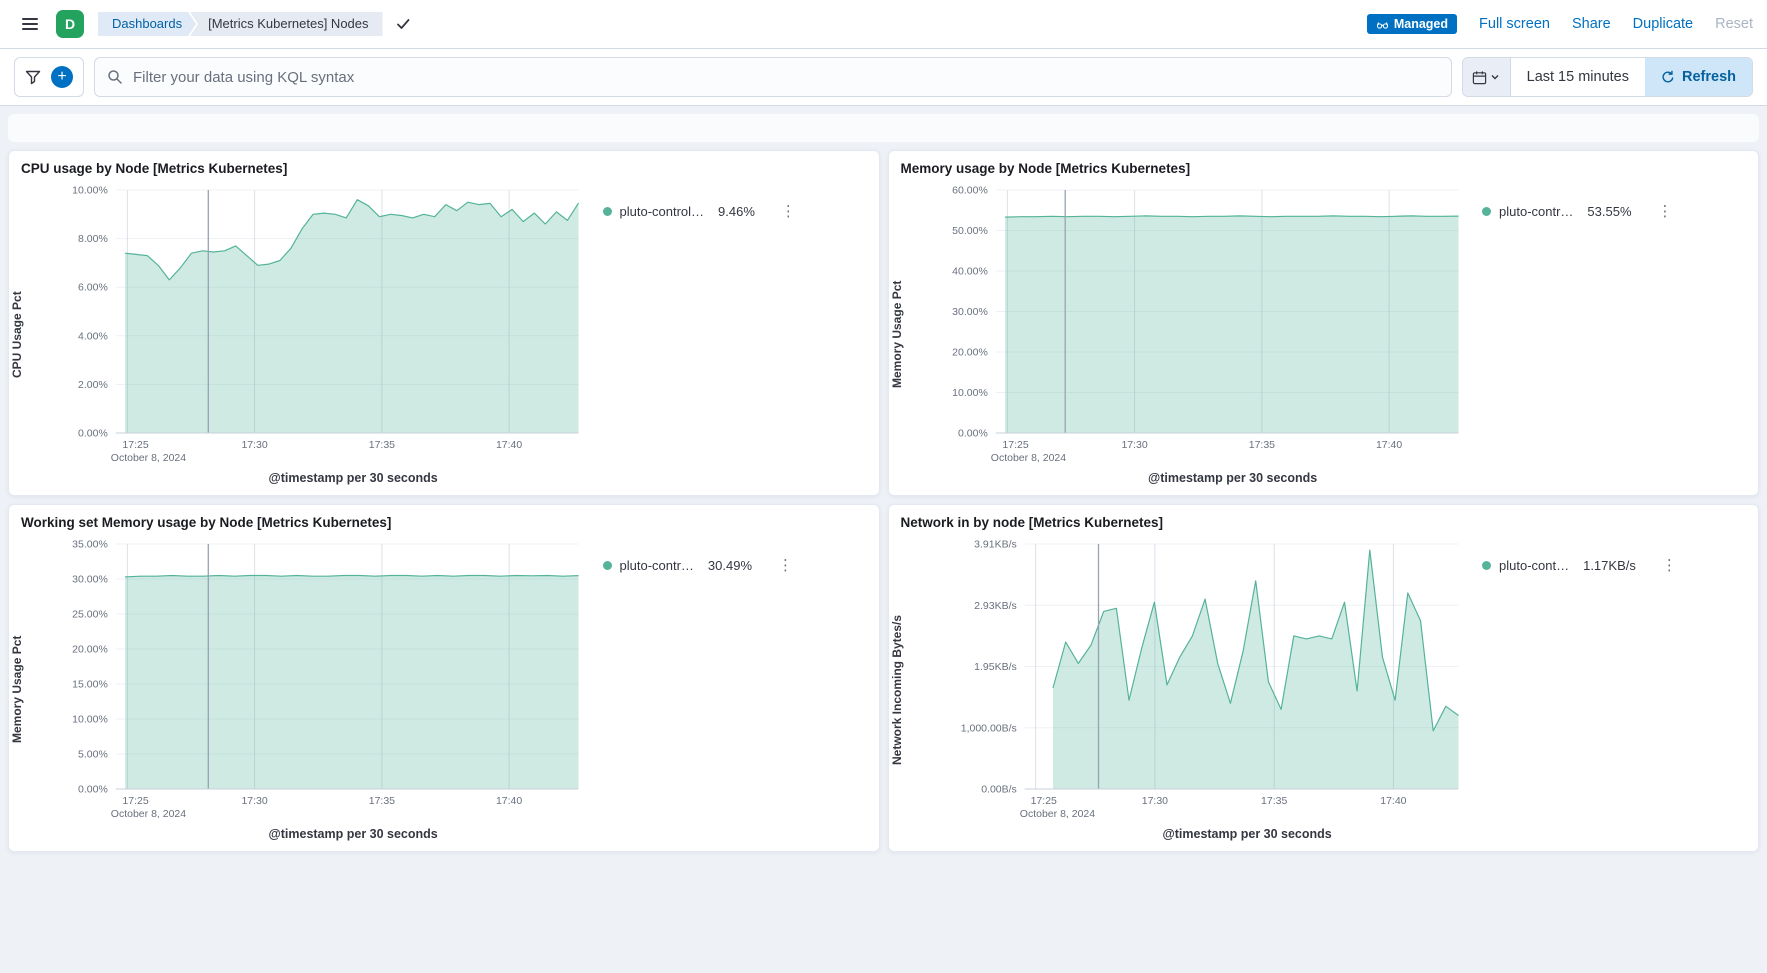 Image resolution: width=1767 pixels, height=973 pixels. I want to click on refresh-button: Refresh, so click(1698, 77).